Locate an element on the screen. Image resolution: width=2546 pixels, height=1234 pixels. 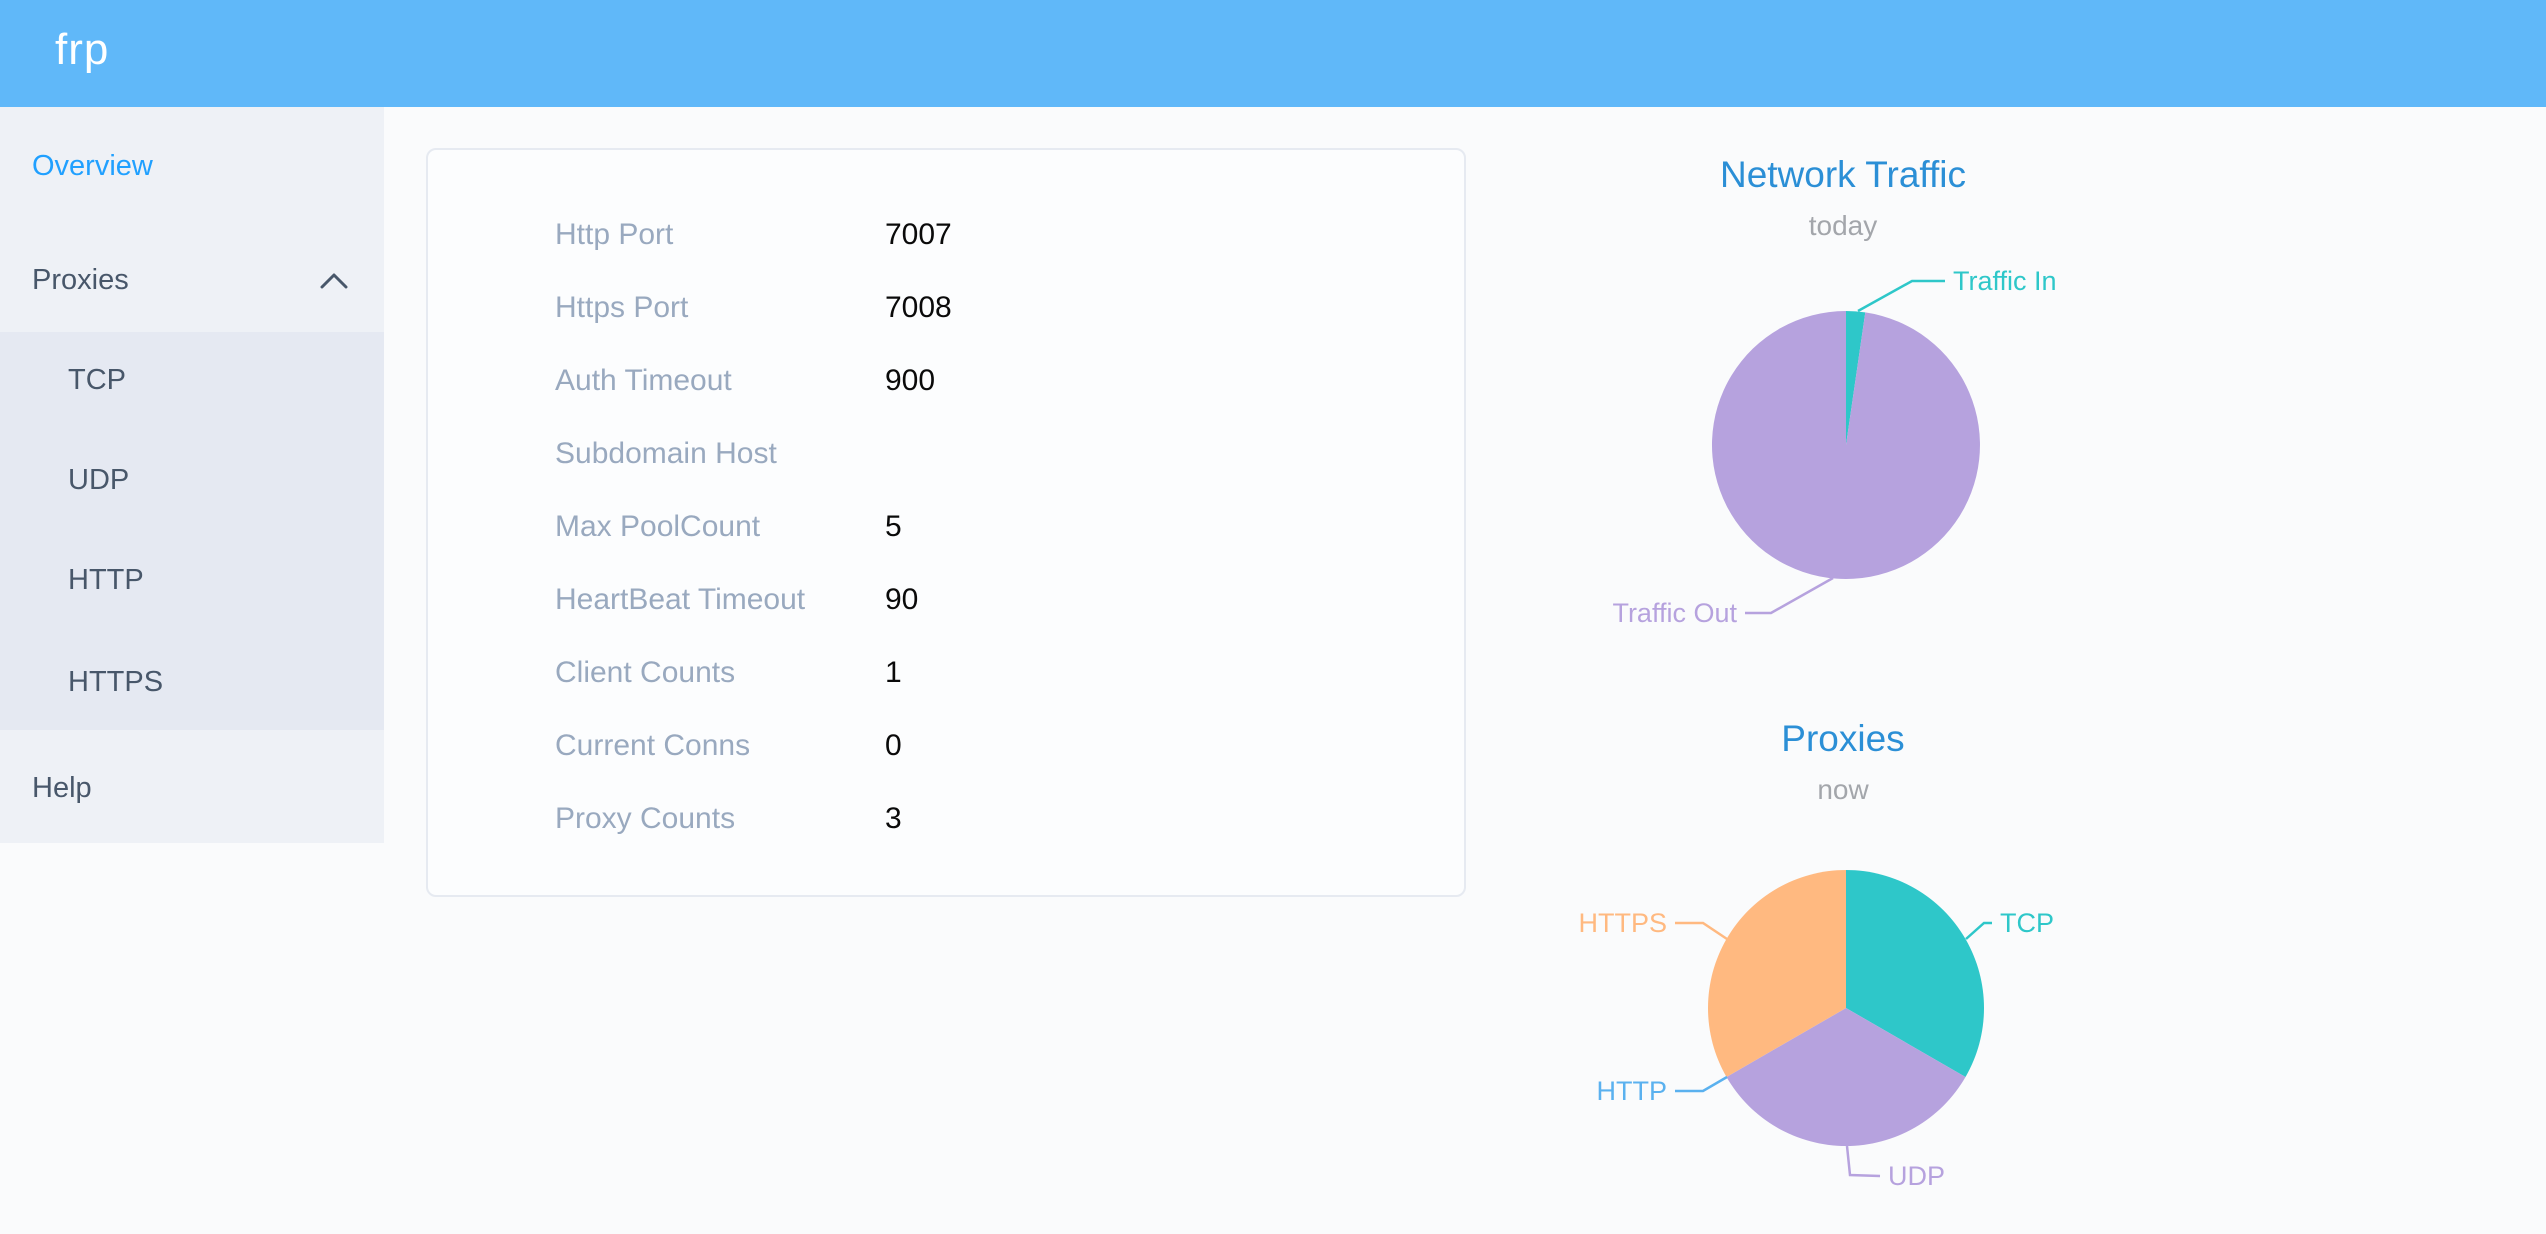
tcp-leader-line is located at coordinates (1978, 930).